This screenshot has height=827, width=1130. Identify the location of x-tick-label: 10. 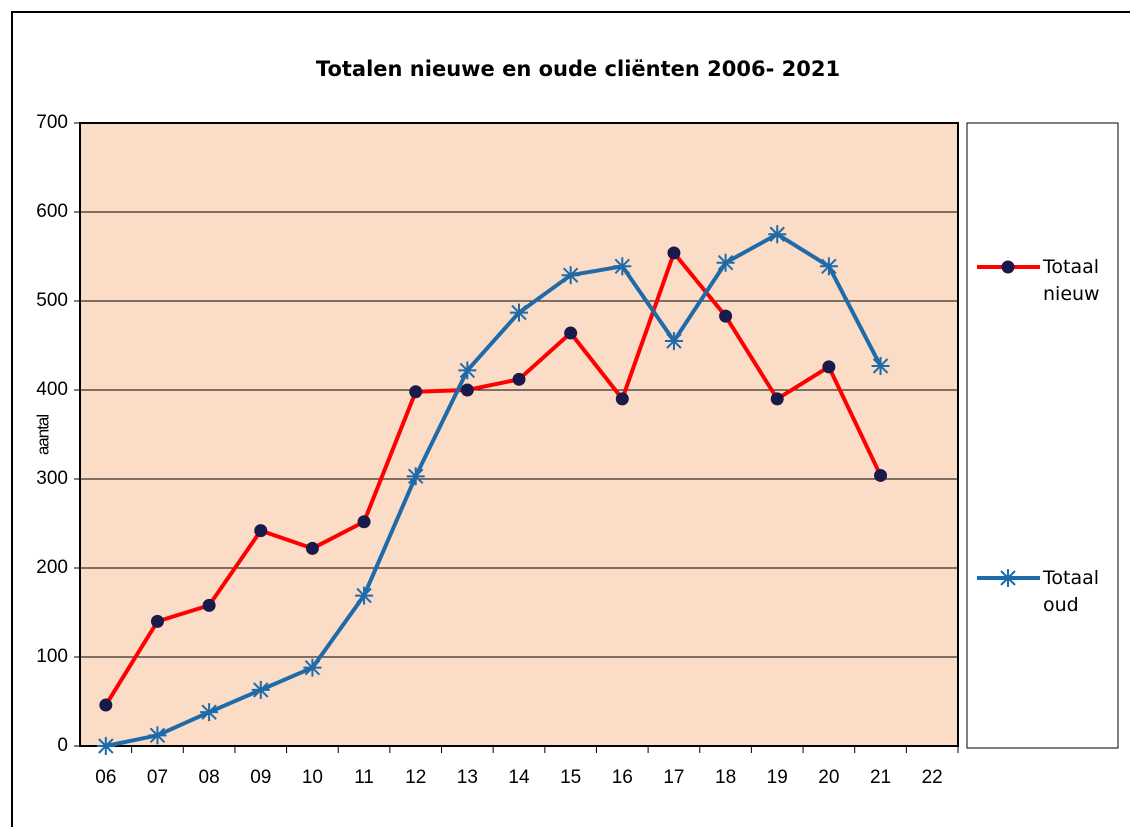
(312, 777).